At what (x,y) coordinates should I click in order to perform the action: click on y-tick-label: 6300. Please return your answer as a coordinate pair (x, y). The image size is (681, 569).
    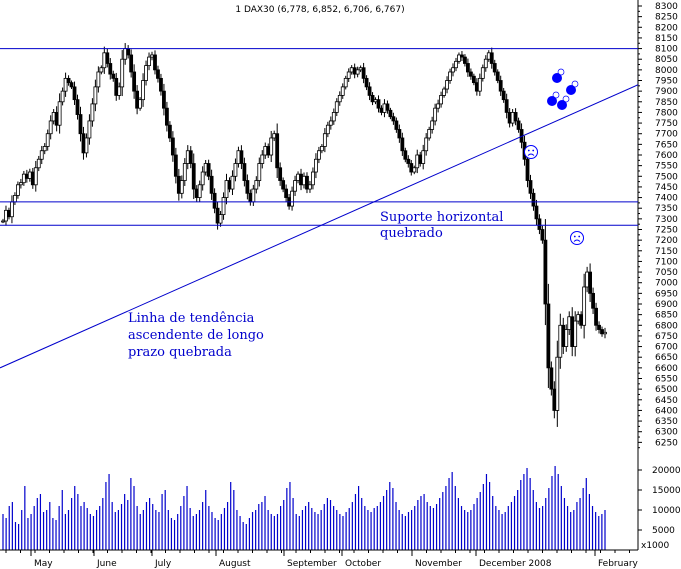
    Looking at the image, I should click on (666, 433).